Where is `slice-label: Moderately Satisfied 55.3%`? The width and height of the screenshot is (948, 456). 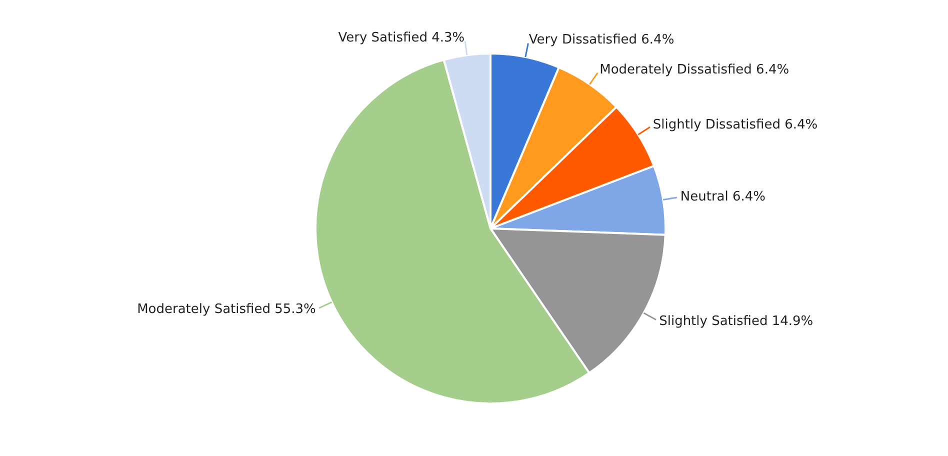 slice-label: Moderately Satisfied 55.3% is located at coordinates (226, 310).